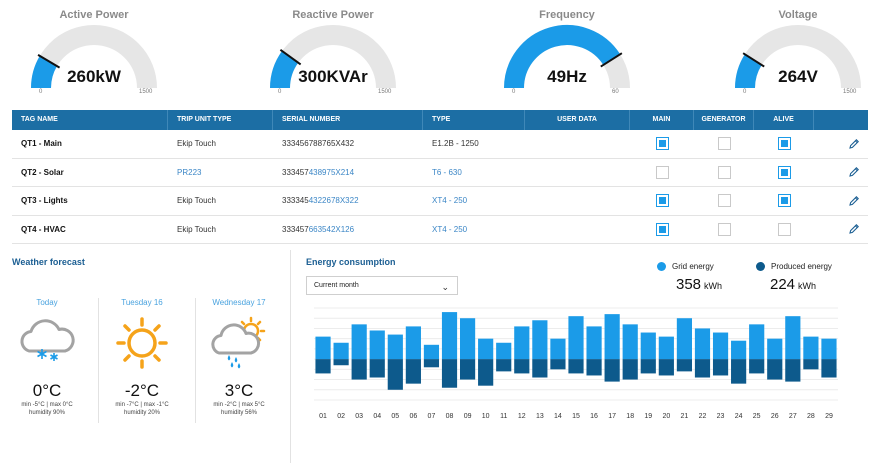 Image resolution: width=880 pixels, height=463 pixels. Describe the element at coordinates (685, 266) in the screenshot. I see `legend-grid: Grid energy` at that location.